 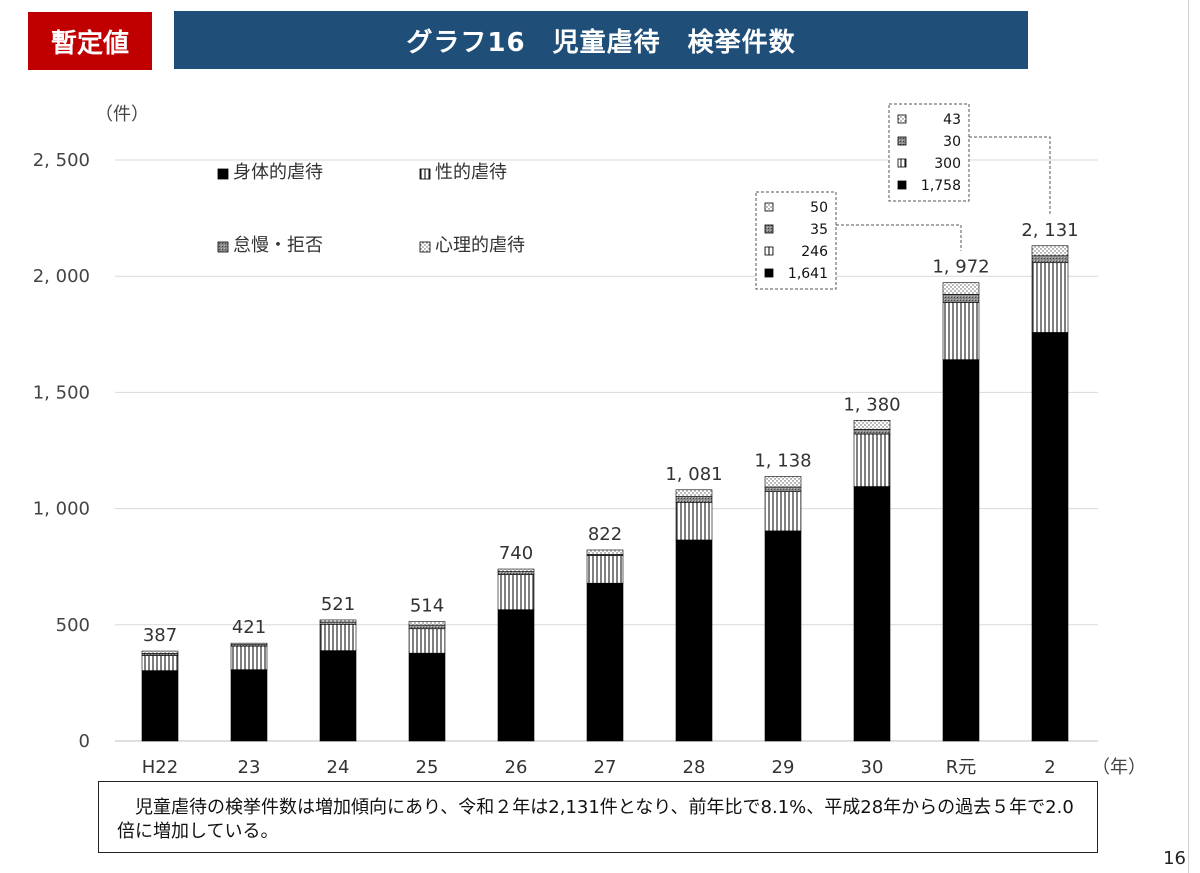 I want to click on callout-value: 300, so click(x=947, y=164).